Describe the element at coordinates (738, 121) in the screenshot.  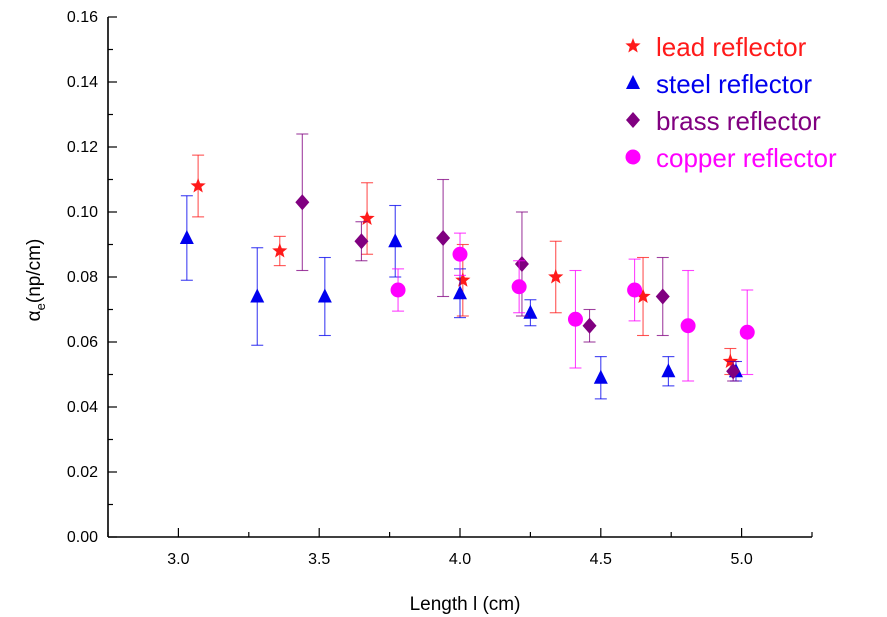
I see `legend-label-brass: brass reflector` at that location.